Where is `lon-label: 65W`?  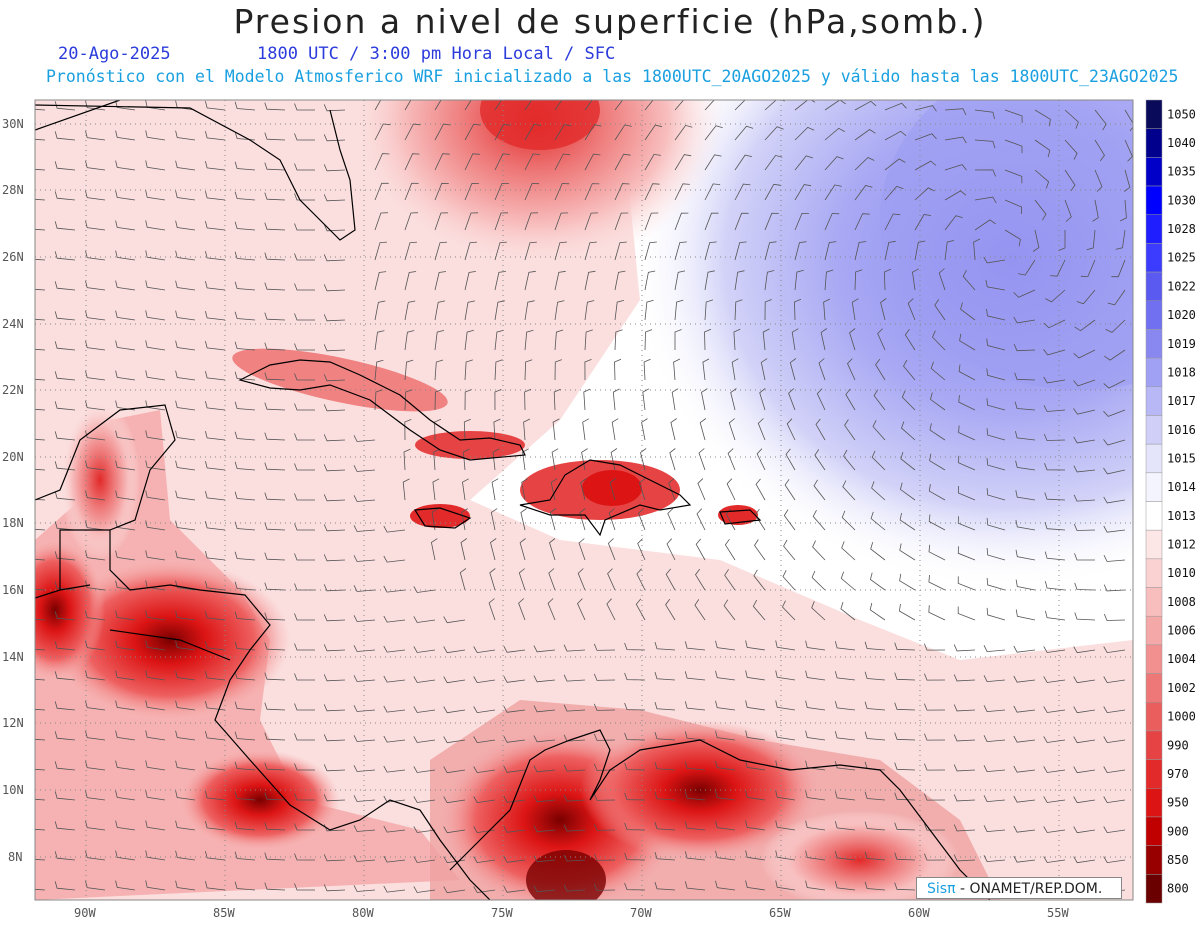 lon-label: 65W is located at coordinates (780, 913).